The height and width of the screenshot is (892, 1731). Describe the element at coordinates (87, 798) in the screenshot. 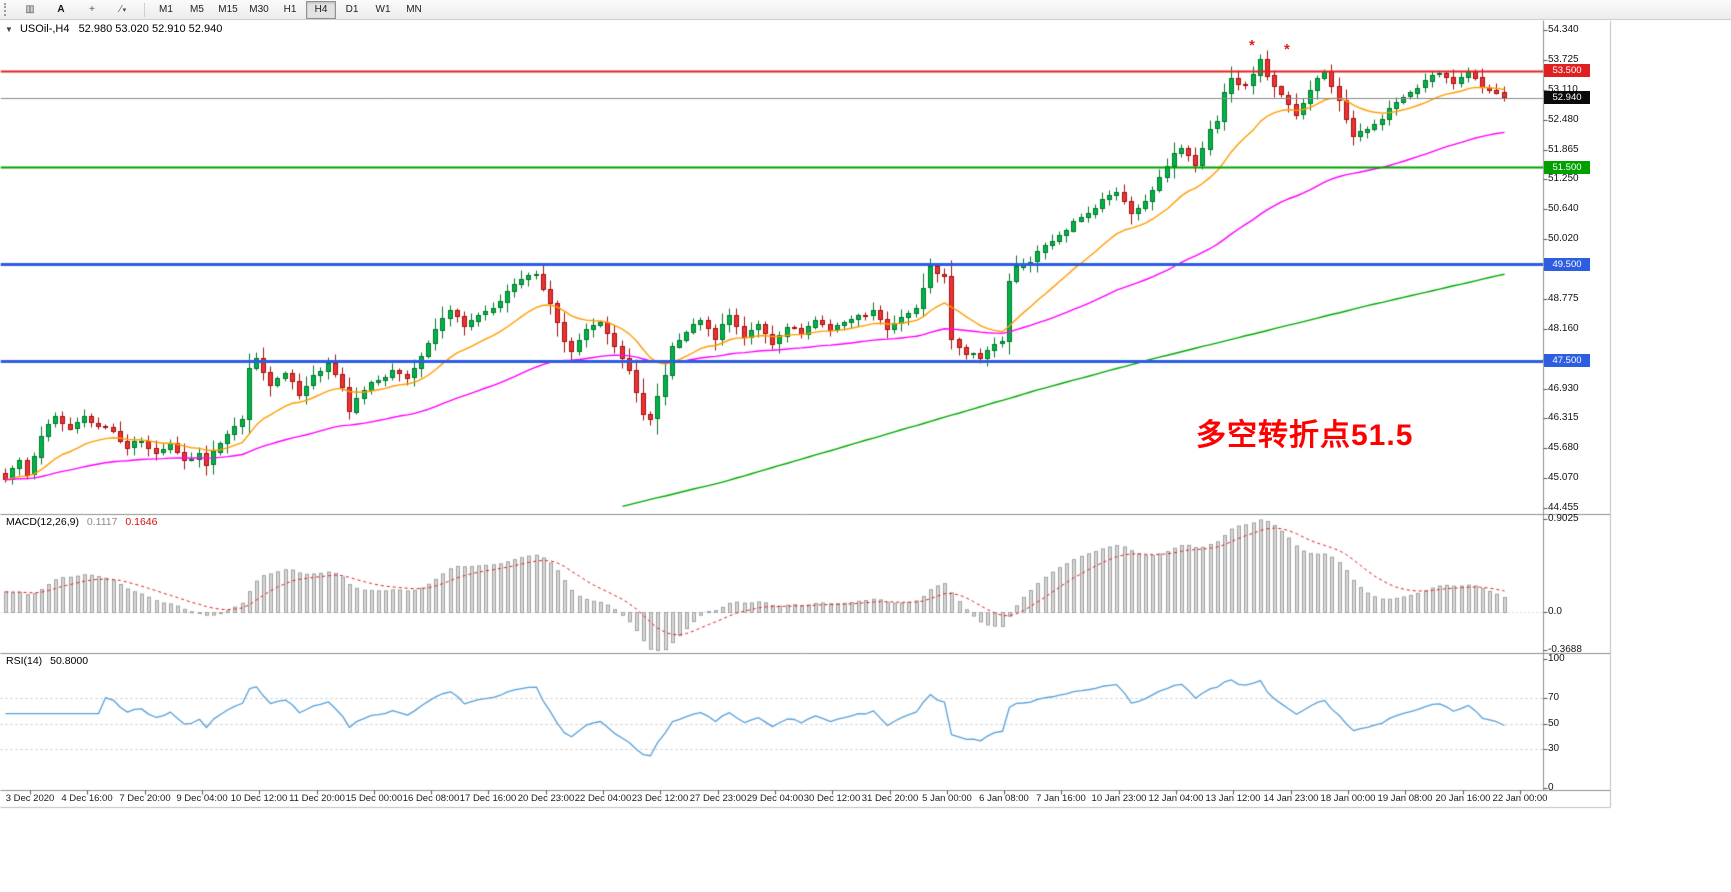

I see `time-tick-label: 4 Dec 16:00` at that location.